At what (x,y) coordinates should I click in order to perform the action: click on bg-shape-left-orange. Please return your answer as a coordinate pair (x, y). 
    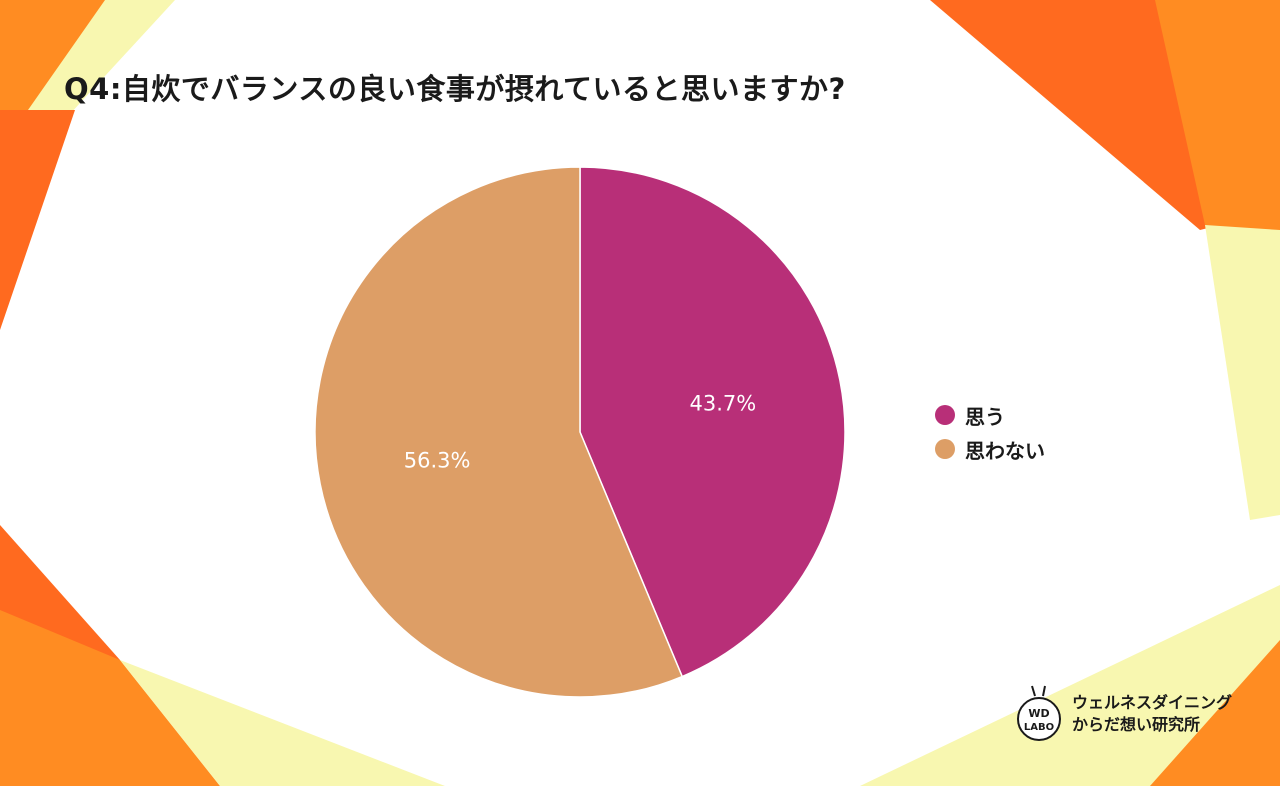
    Looking at the image, I should click on (37, 220).